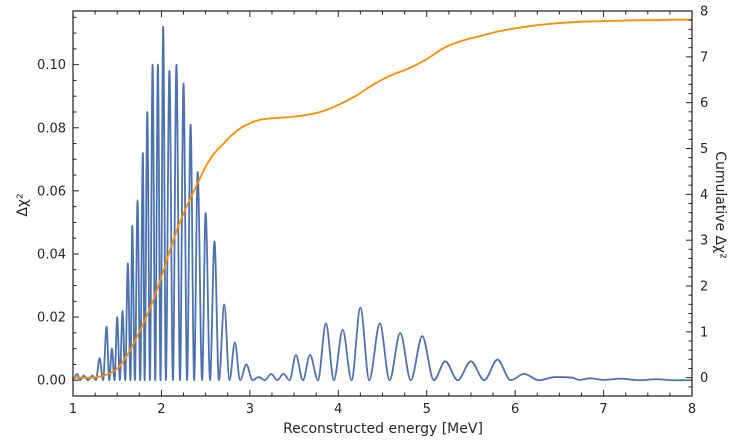 This screenshot has height=445, width=744. I want to click on y-left-tick-label: 0.10, so click(51, 65).